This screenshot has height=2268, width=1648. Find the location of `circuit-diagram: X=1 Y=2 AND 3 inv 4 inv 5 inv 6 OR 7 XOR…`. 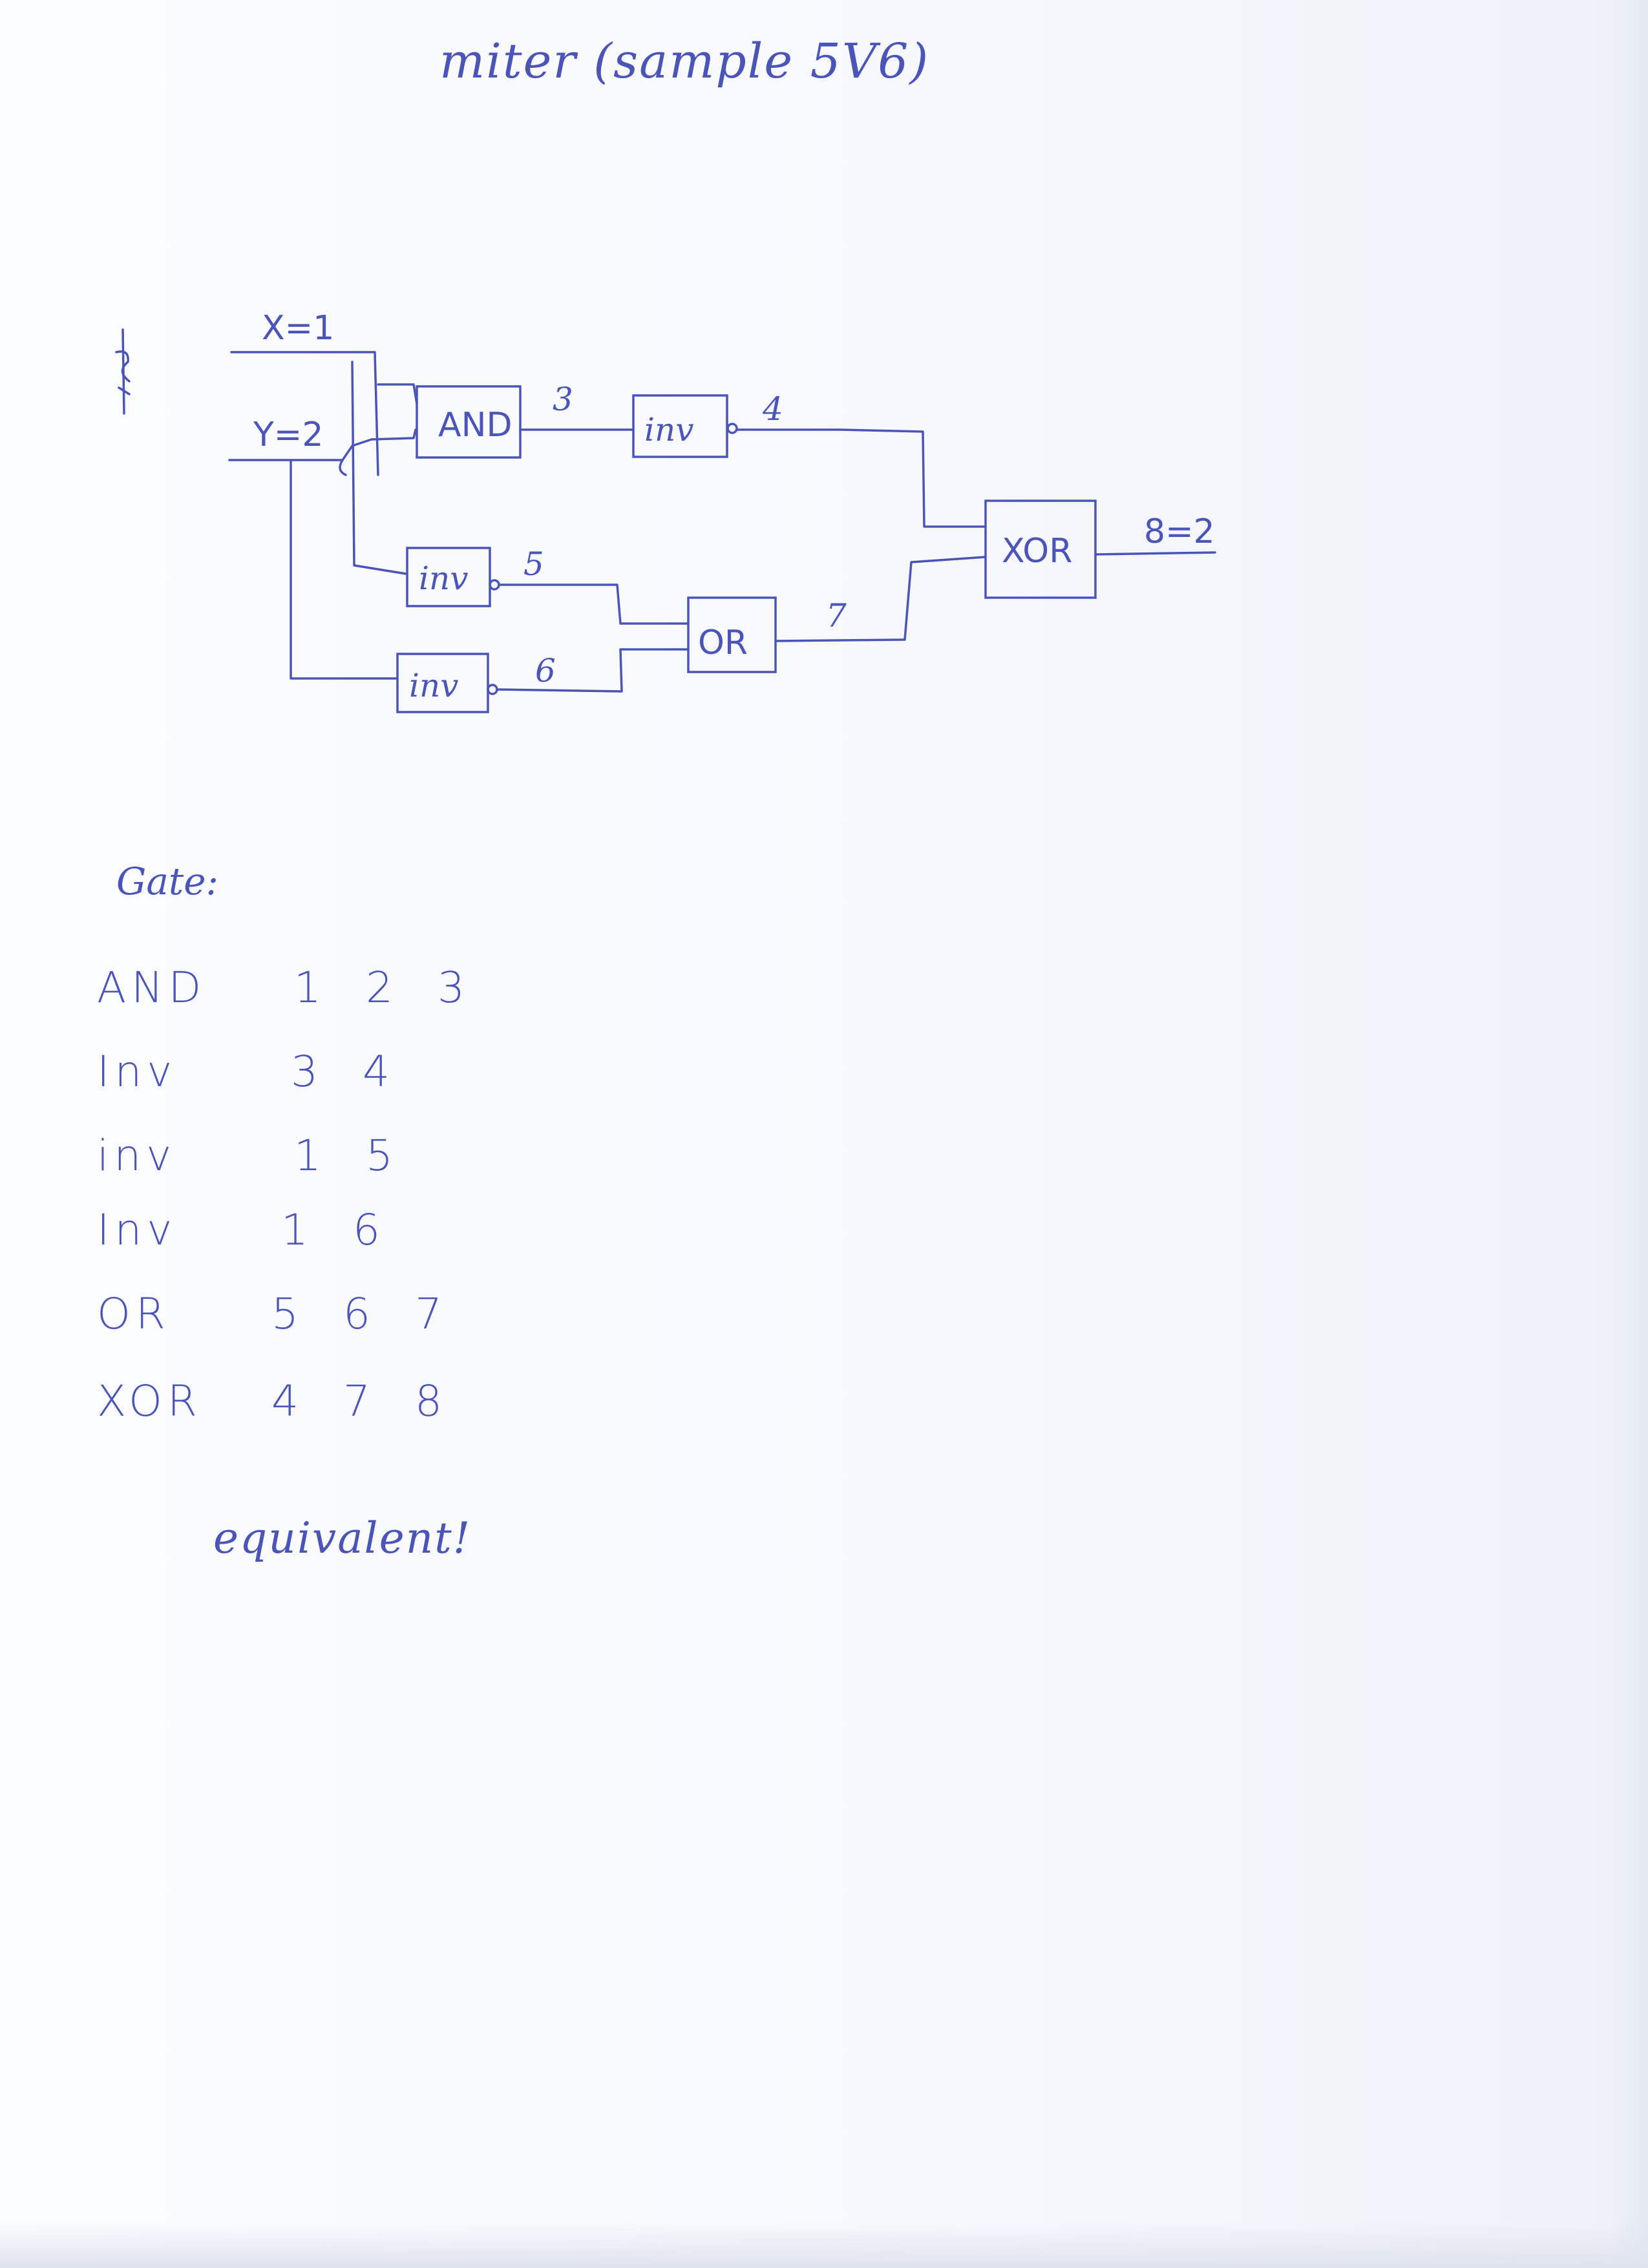

circuit-diagram: X=1 Y=2 AND 3 inv 4 inv 5 inv 6 OR 7 XOR… is located at coordinates (665, 511).